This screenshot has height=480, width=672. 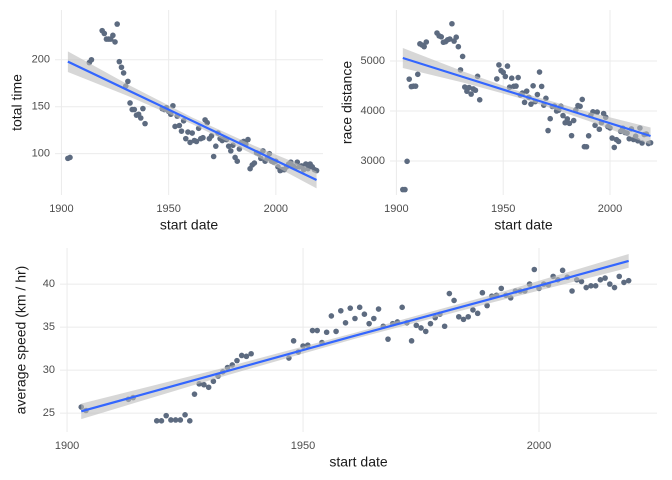 I want to click on x-axis-title: start date, so click(x=189, y=225).